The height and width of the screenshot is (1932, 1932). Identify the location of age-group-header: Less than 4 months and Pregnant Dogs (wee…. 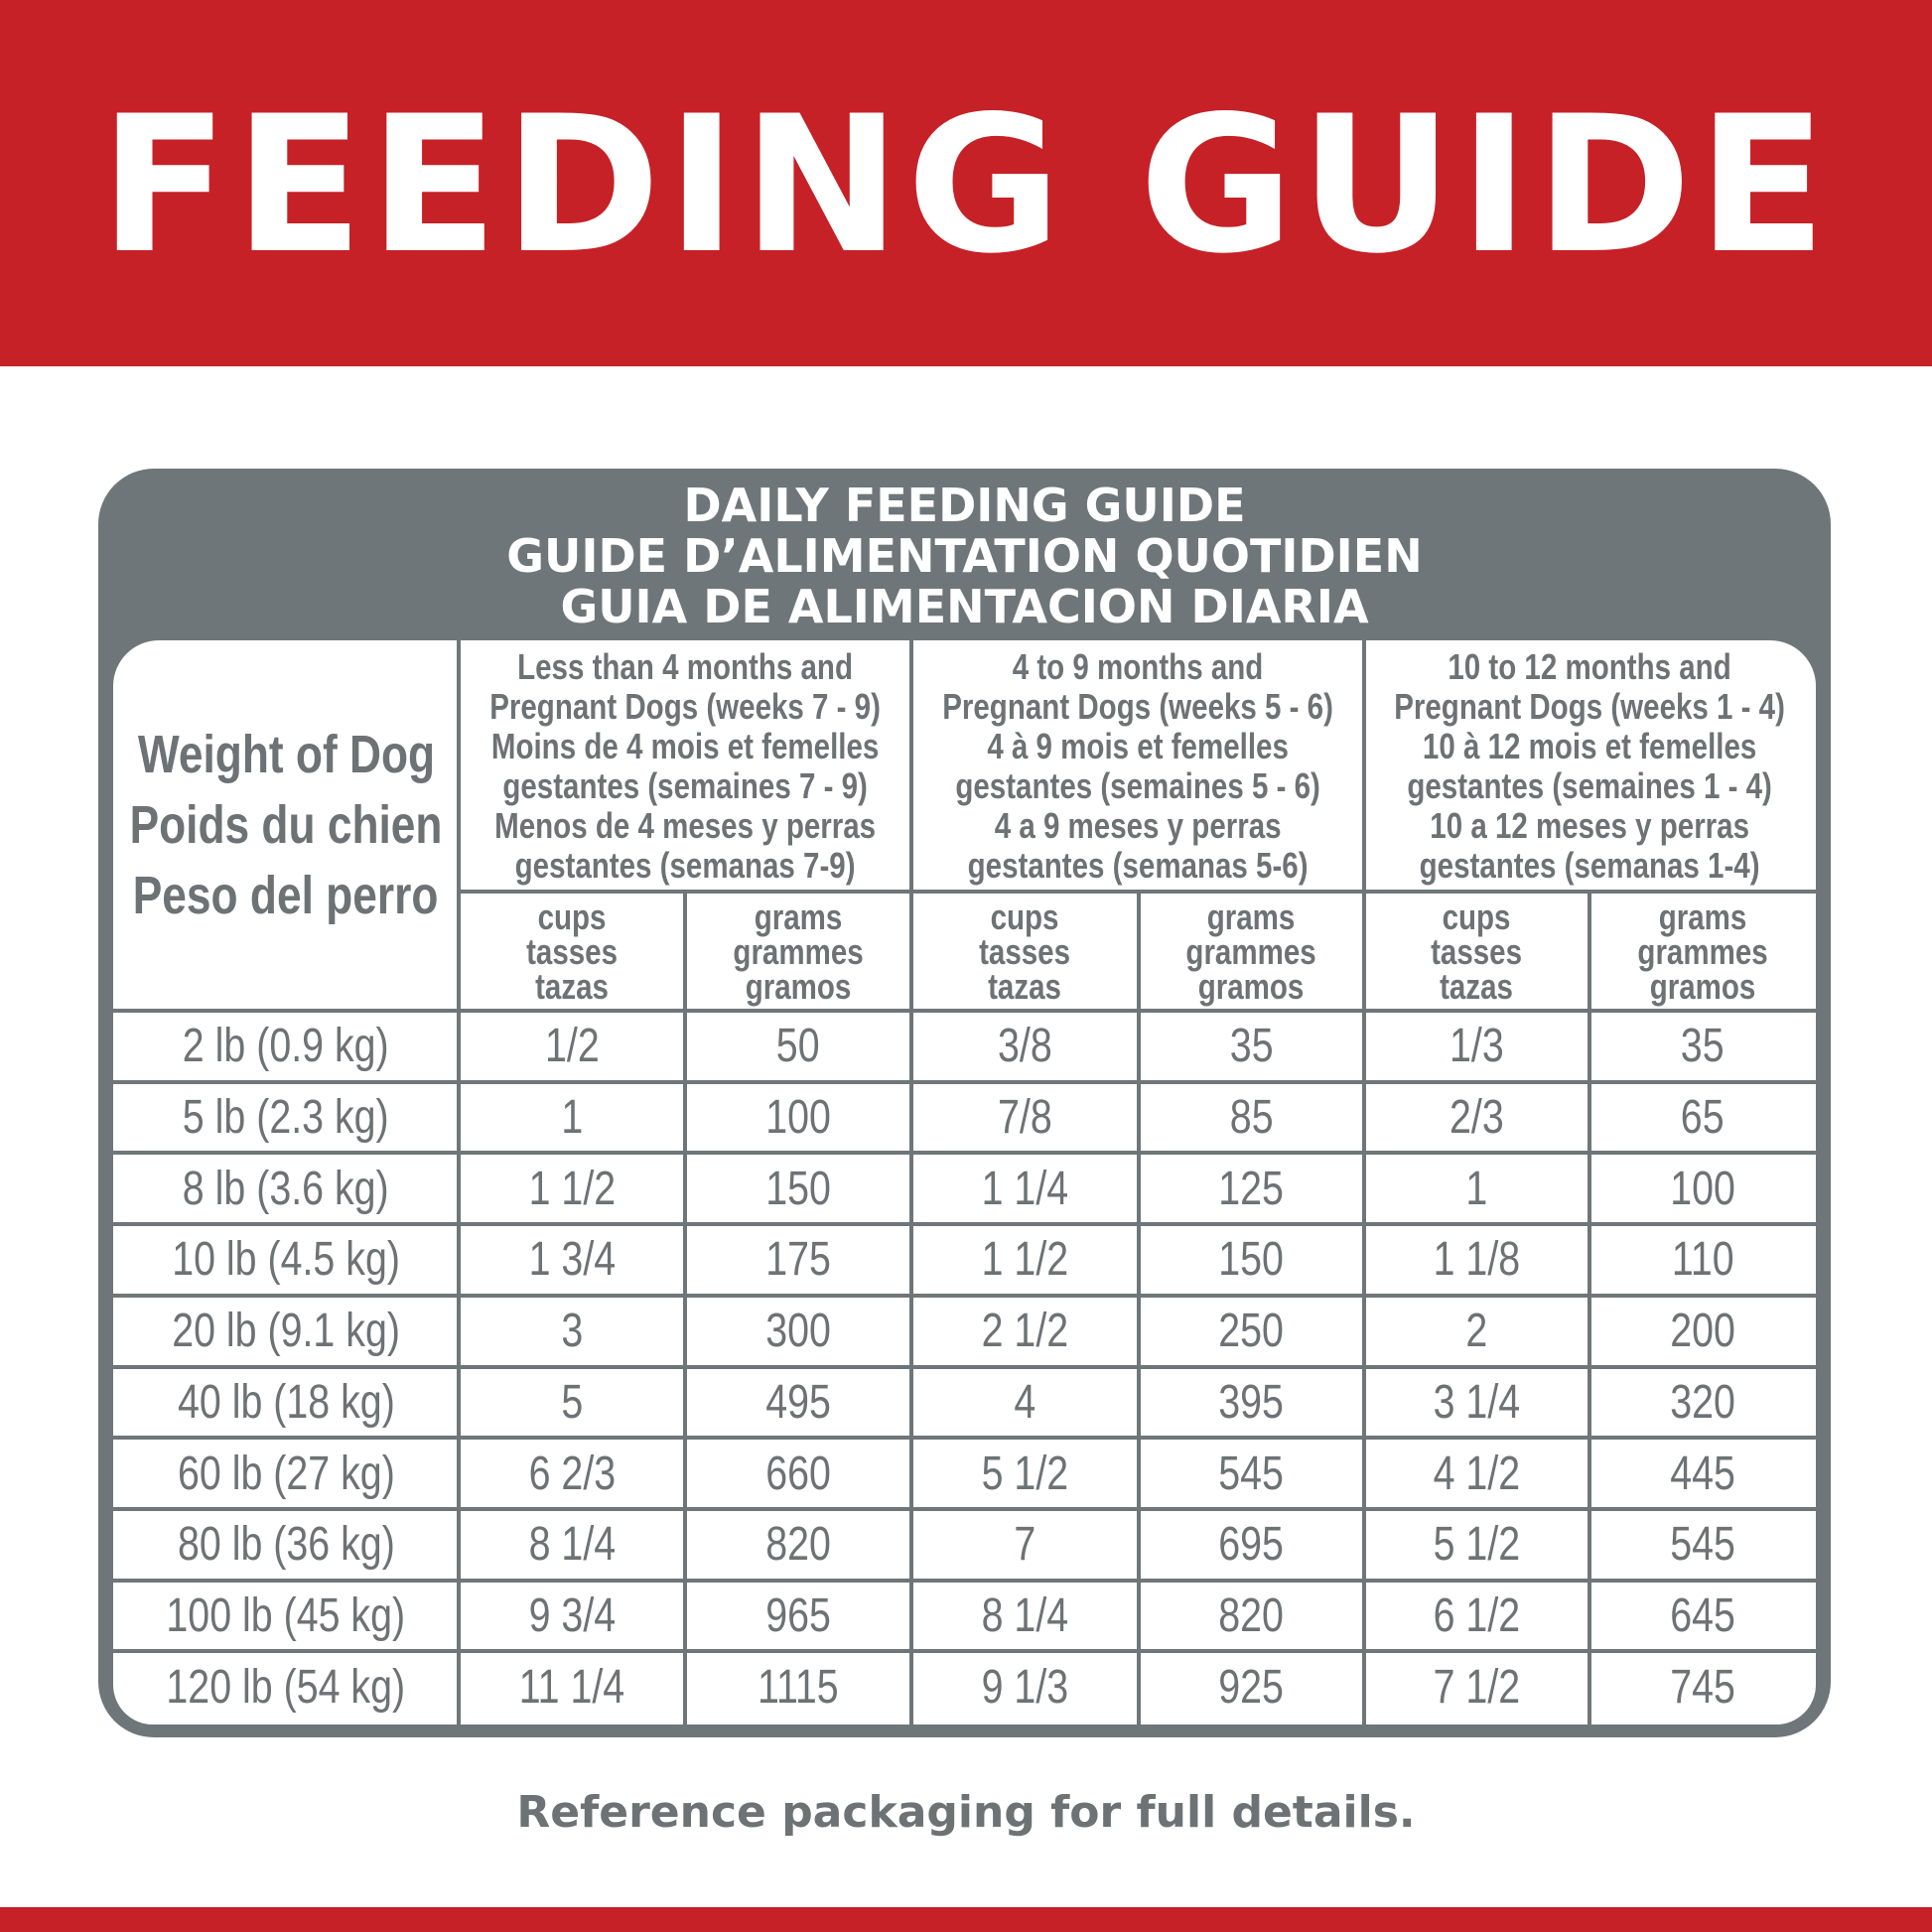
(685, 766).